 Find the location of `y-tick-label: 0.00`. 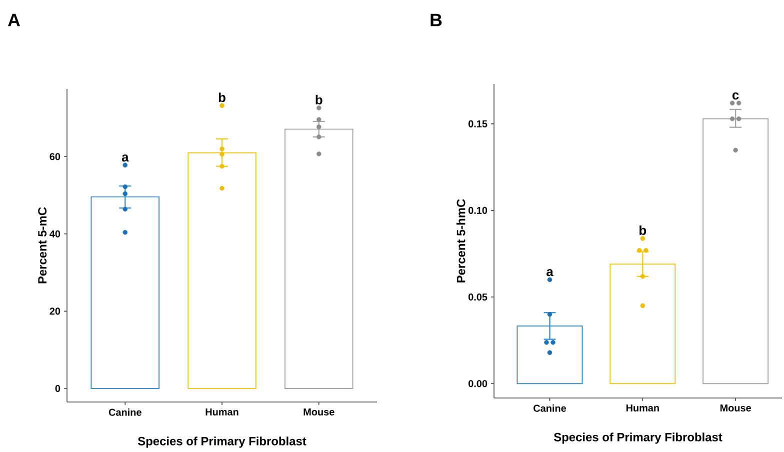

y-tick-label: 0.00 is located at coordinates (478, 384).